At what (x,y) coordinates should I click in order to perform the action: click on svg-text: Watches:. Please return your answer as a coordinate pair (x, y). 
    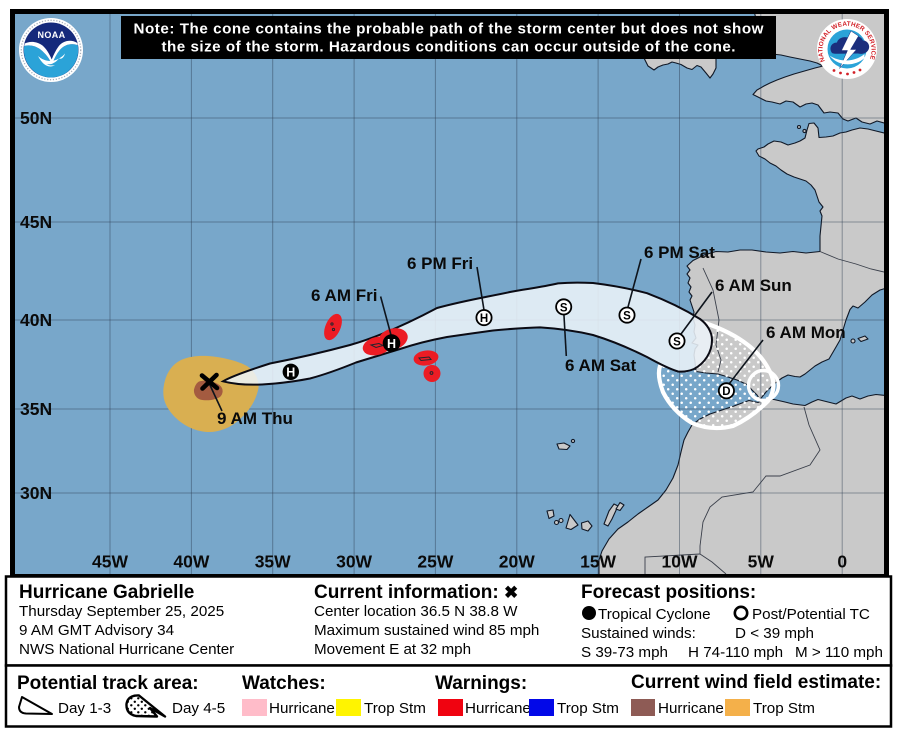
    Looking at the image, I should click on (284, 683).